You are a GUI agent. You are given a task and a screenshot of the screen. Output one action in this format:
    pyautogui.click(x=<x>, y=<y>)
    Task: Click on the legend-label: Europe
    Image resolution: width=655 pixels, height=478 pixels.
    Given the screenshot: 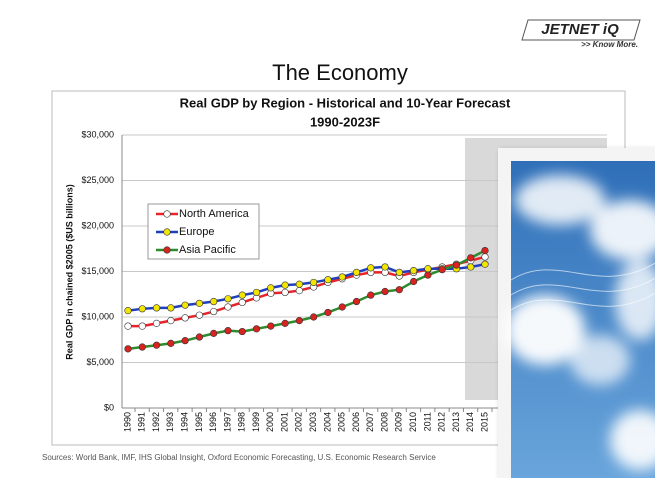 What is the action you would take?
    pyautogui.click(x=196, y=232)
    